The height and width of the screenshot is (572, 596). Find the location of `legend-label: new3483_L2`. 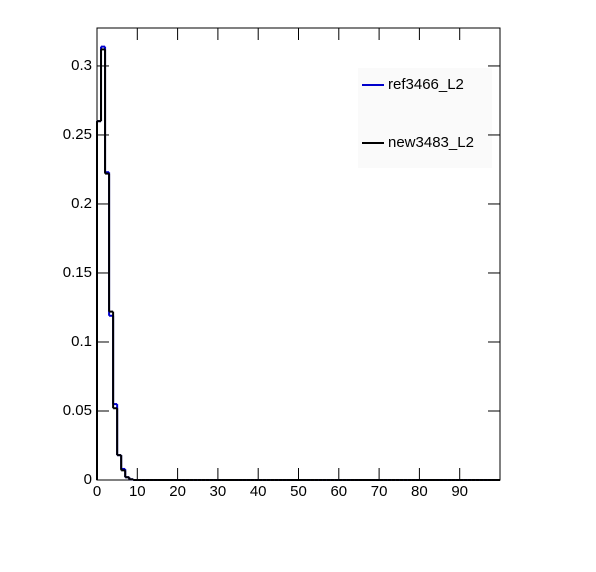

legend-label: new3483_L2 is located at coordinates (431, 142).